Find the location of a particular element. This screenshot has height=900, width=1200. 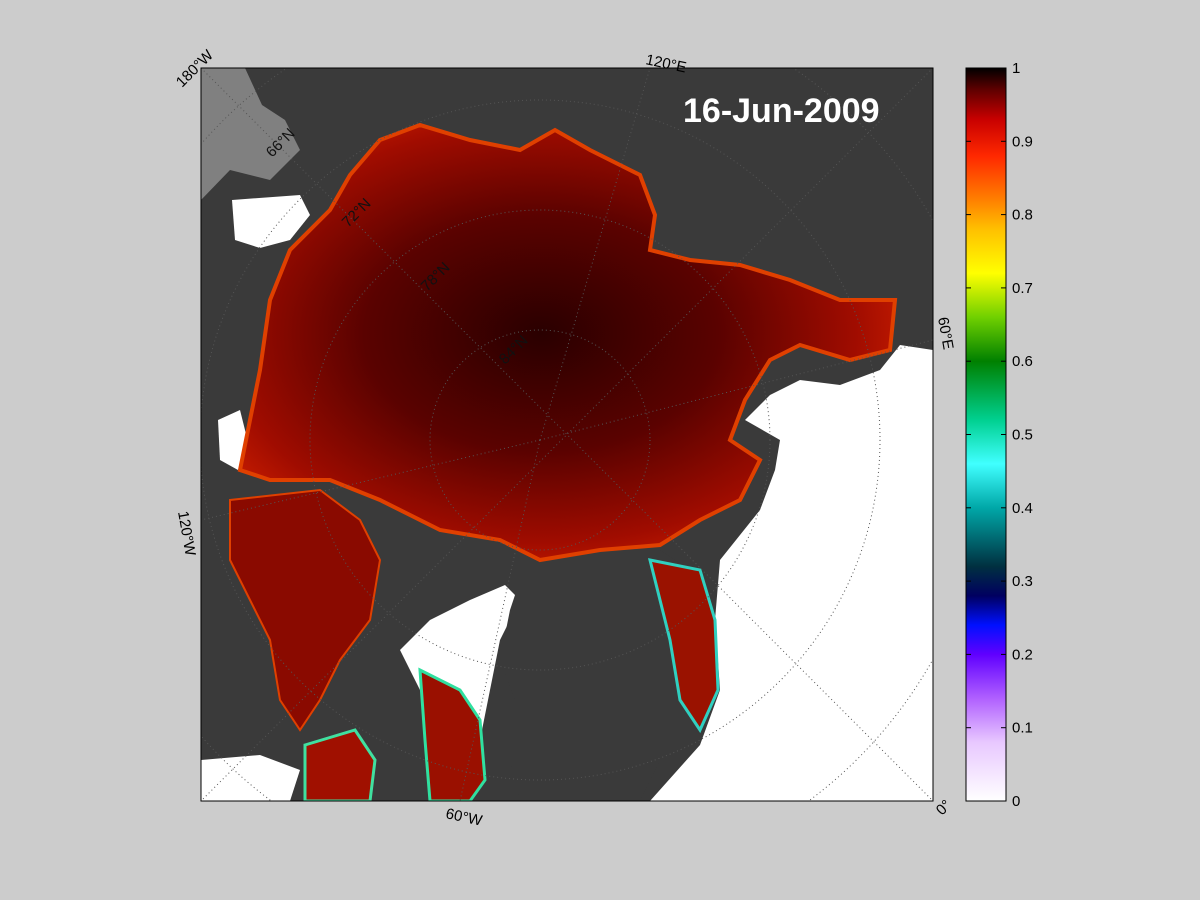

greenland-east-ice is located at coordinates (683, 646).